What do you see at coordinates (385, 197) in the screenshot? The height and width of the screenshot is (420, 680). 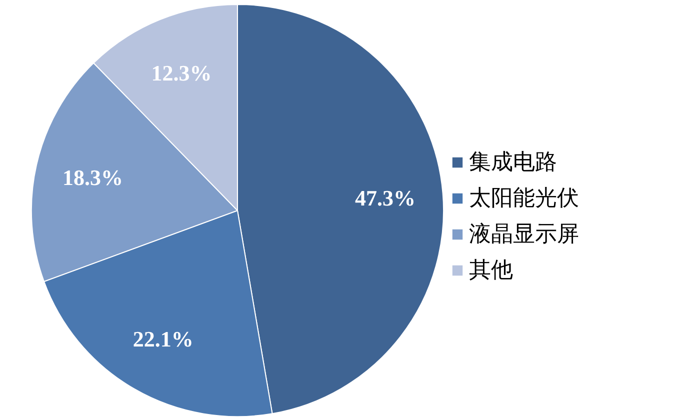 I see `data-label: 47.3%` at bounding box center [385, 197].